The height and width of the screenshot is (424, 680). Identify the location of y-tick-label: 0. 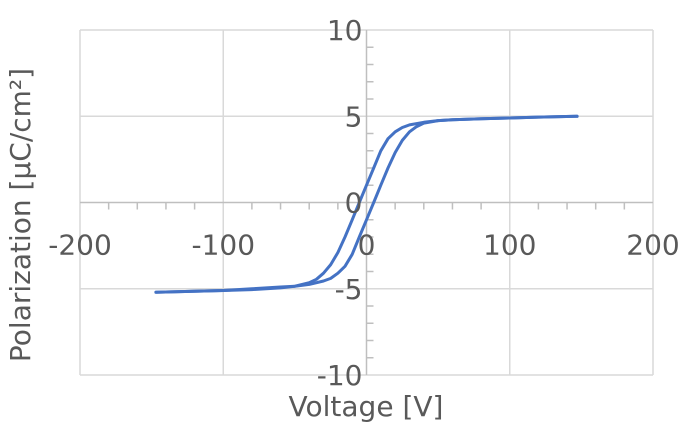
(354, 203).